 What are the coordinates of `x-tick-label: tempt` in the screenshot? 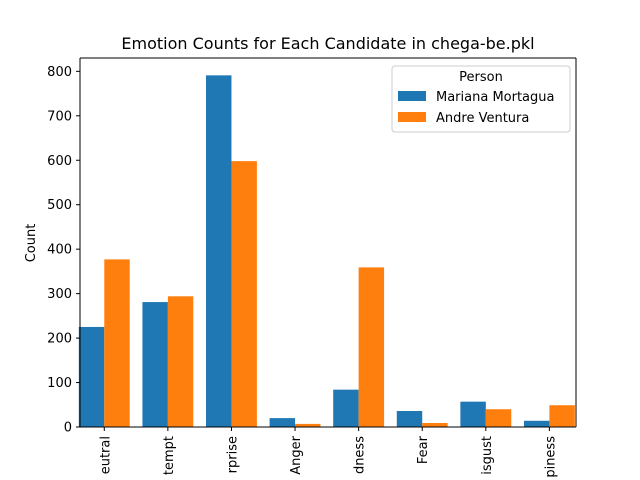 It's located at (169, 455).